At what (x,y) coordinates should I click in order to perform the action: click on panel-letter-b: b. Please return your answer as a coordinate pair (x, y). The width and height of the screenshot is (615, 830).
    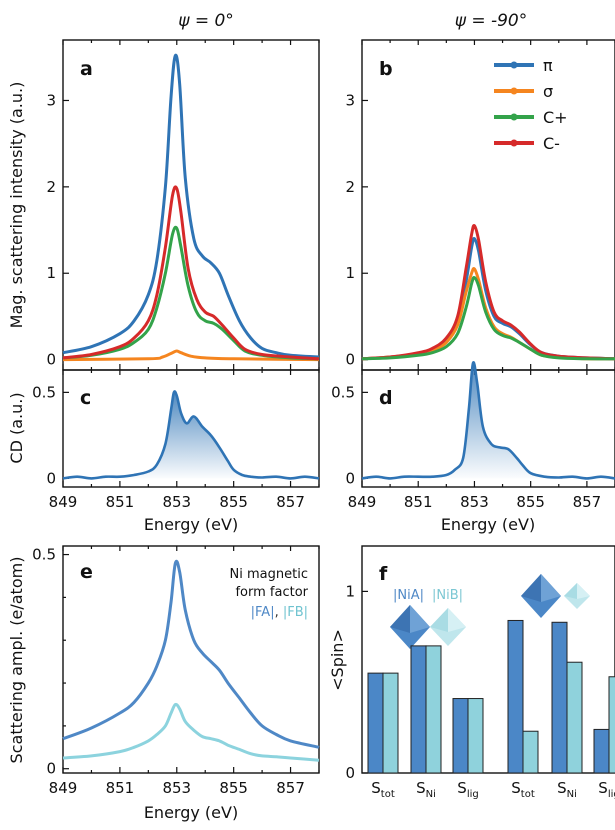
    Looking at the image, I should click on (386, 69).